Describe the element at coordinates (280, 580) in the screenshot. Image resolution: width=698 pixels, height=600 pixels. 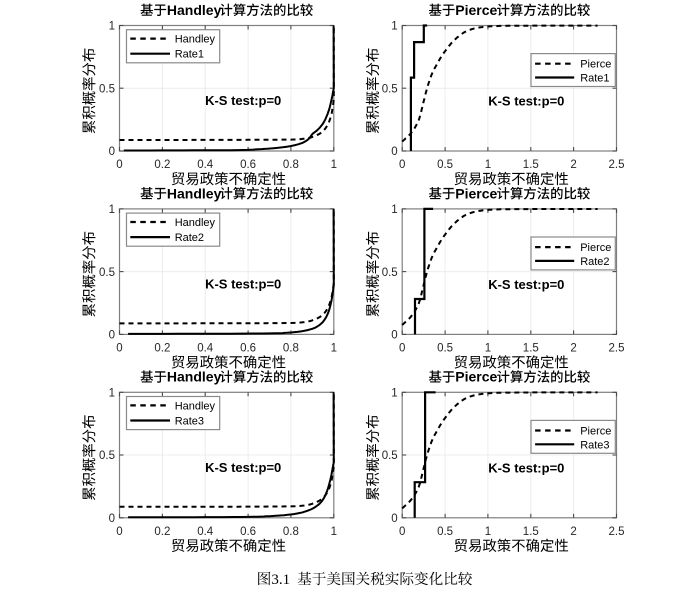
I see `svg-text: 3.1` at that location.